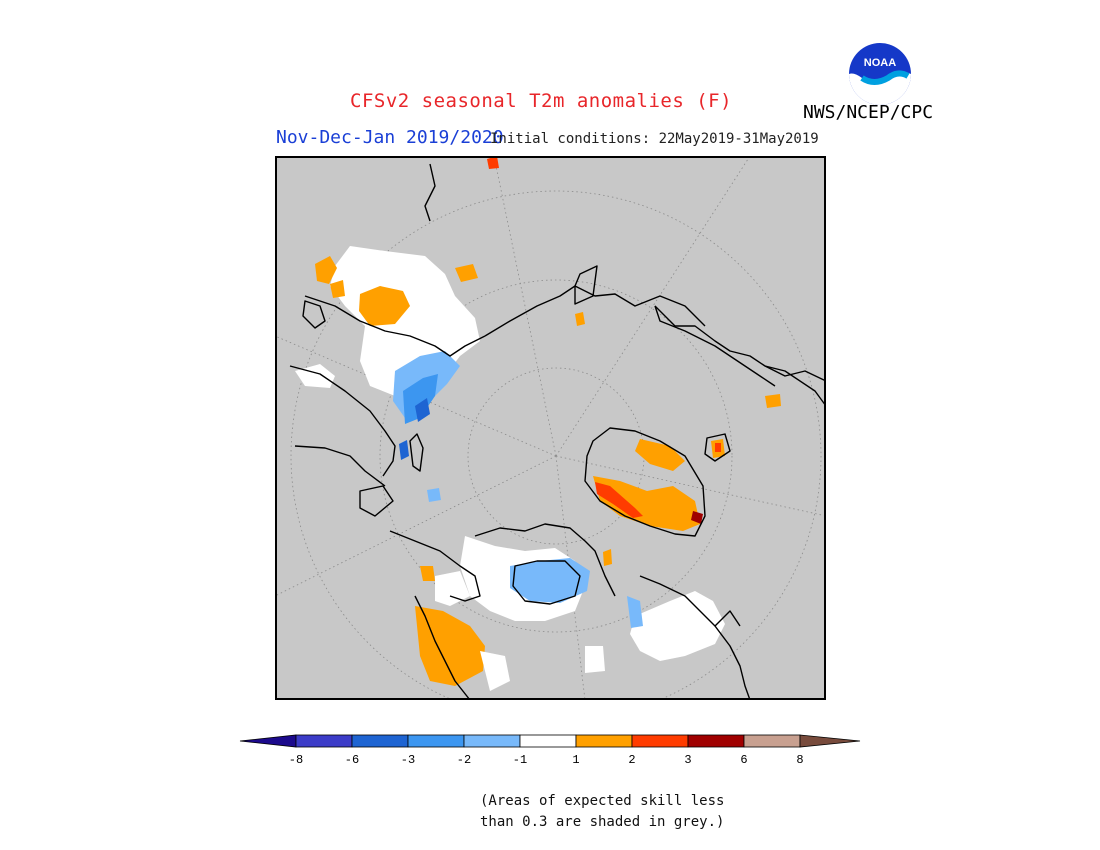 The width and height of the screenshot is (1100, 850). Describe the element at coordinates (631, 760) in the screenshot. I see `color-legend-tick: 2` at that location.